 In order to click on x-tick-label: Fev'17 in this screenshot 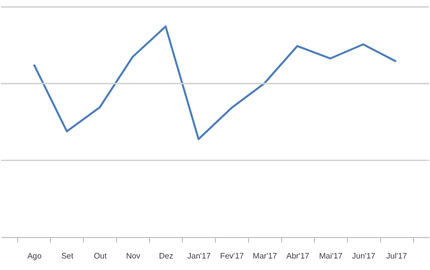, I will do `click(232, 256)`.